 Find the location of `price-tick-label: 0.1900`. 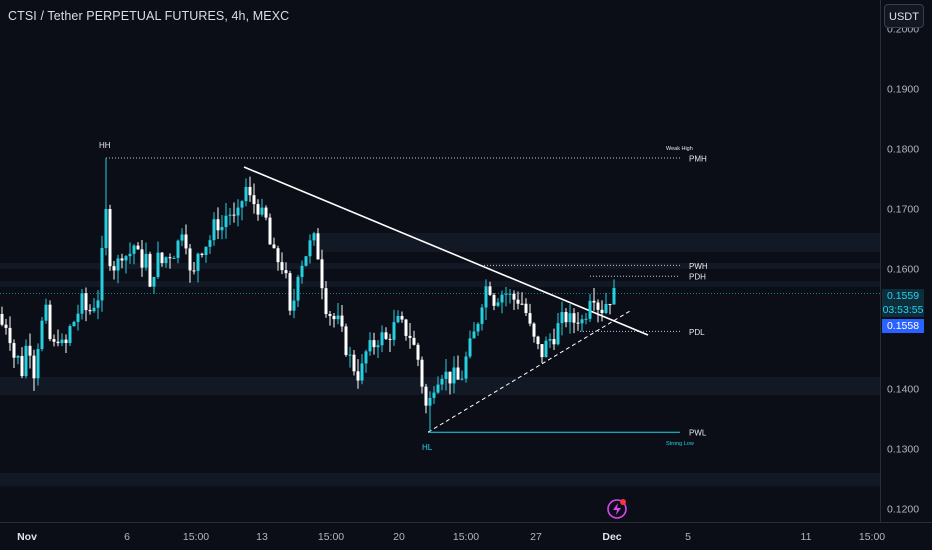

price-tick-label: 0.1900 is located at coordinates (903, 90).